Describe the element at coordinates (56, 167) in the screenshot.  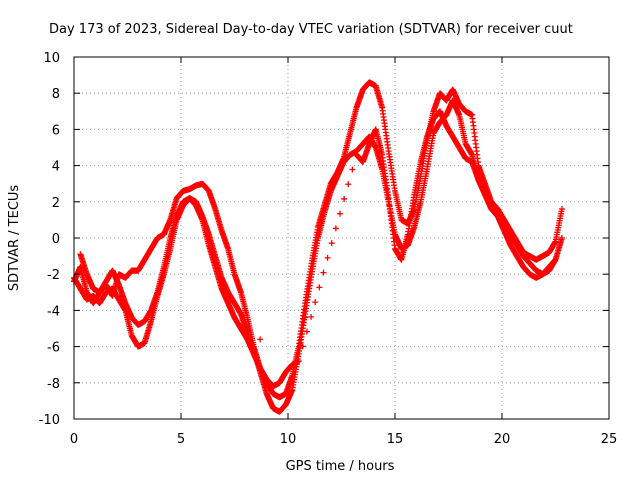
I see `y-tick-label: 4` at that location.